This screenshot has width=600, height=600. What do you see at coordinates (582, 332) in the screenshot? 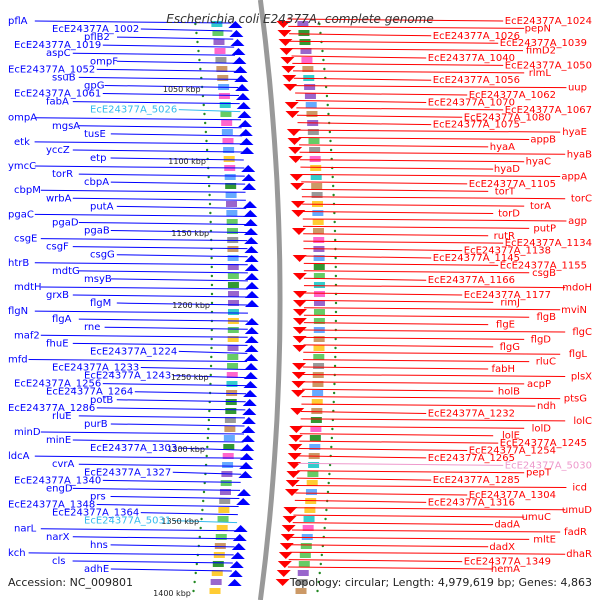
I see `gene-label: flgC` at bounding box center [582, 332].